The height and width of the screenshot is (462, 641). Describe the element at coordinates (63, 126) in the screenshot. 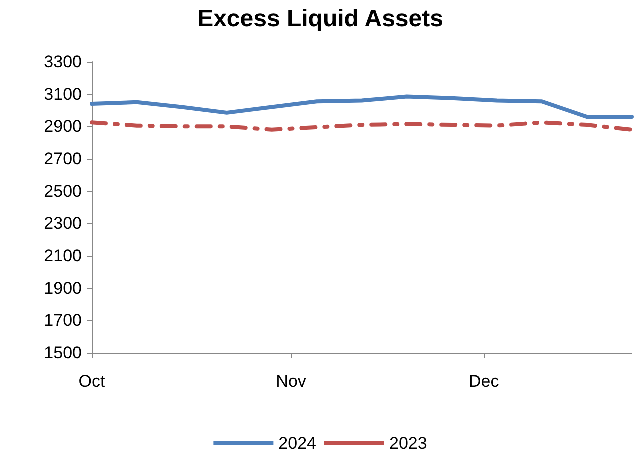

I see `y-tick-label: 2900` at that location.